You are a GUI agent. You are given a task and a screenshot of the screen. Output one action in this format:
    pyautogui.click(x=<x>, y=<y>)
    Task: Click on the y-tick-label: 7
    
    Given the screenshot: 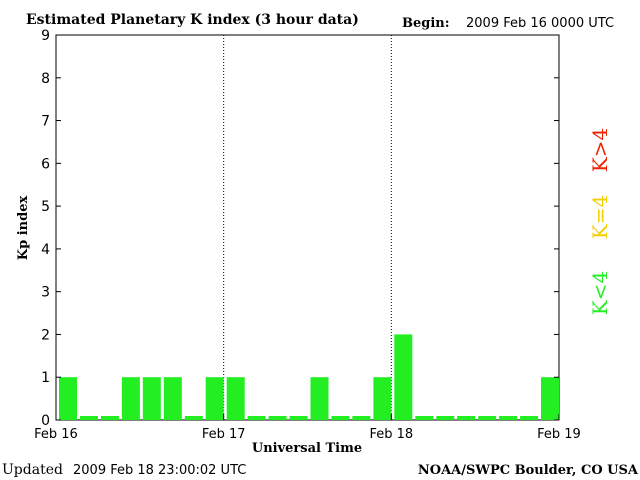 What is the action you would take?
    pyautogui.click(x=45, y=122)
    